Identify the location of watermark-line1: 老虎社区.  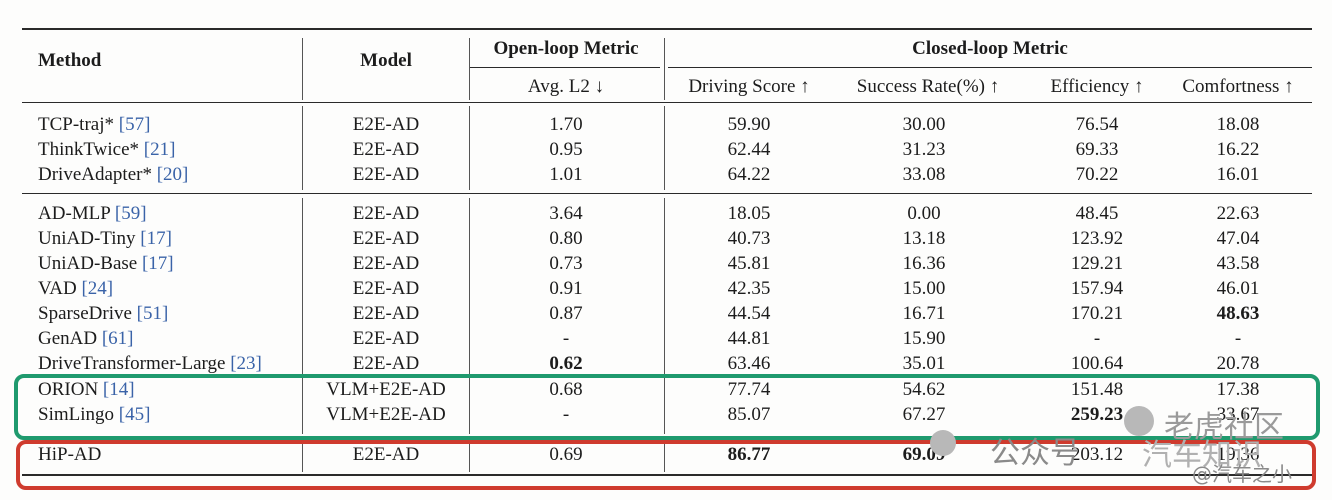
(1224, 427).